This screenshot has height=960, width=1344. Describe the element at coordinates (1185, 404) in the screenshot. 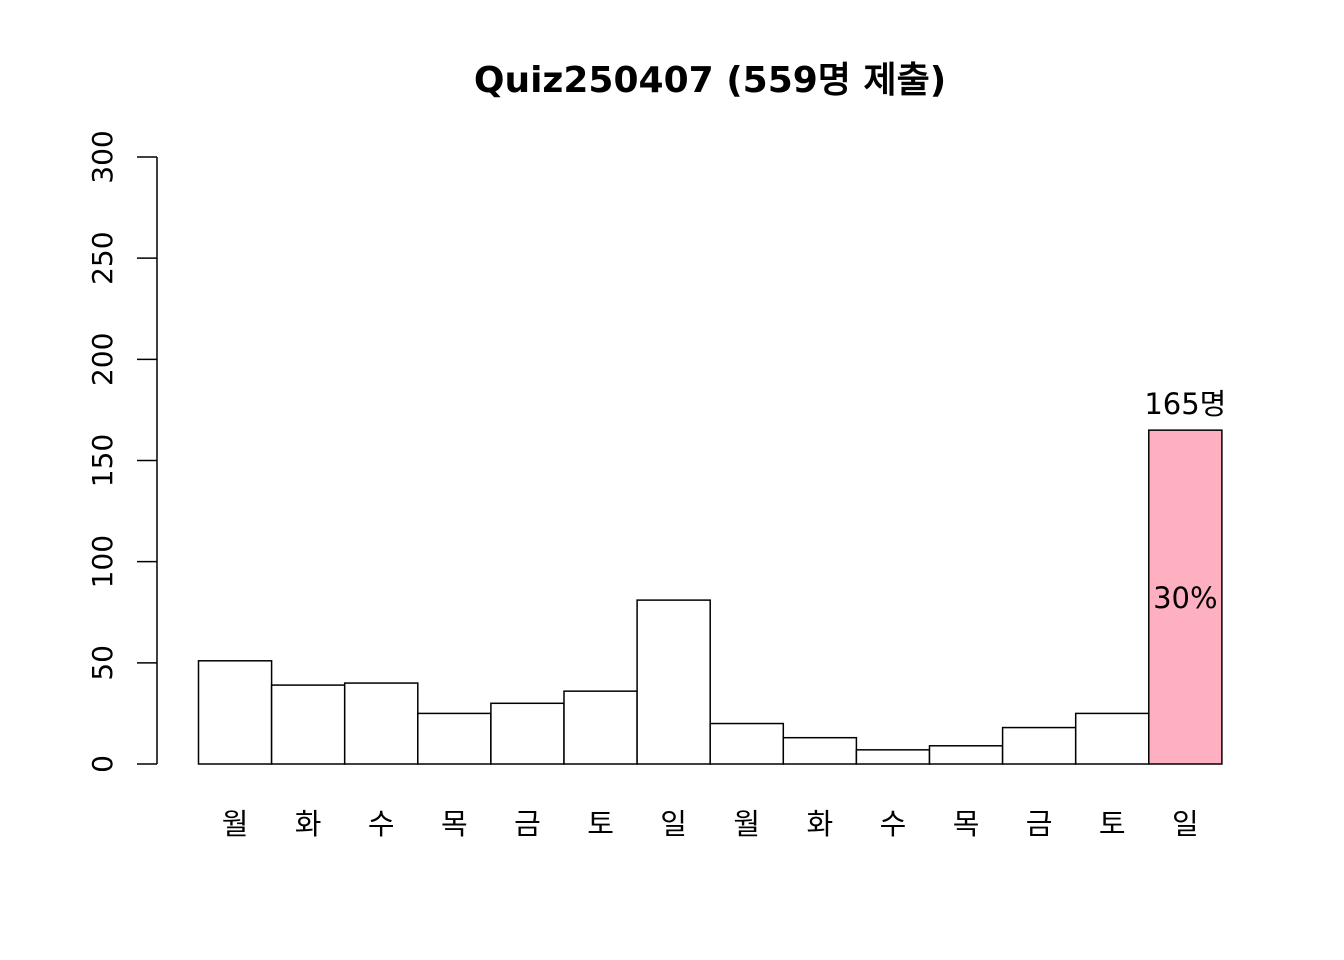

I see `highlight-count-label: 165명` at that location.